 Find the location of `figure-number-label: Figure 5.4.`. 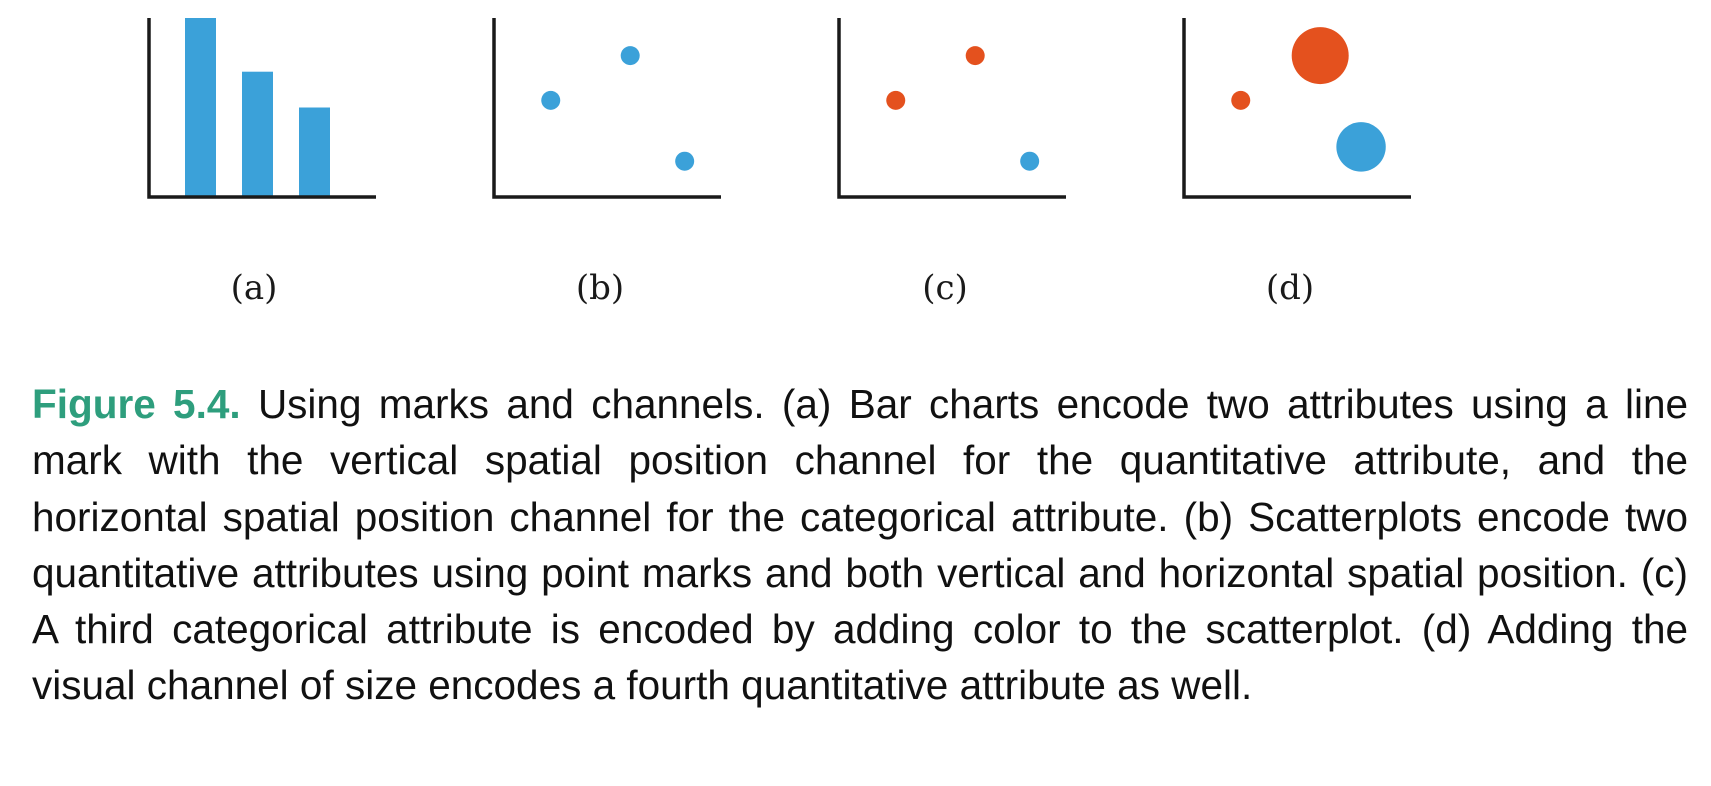

figure-number-label: Figure 5.4. is located at coordinates (136, 404).